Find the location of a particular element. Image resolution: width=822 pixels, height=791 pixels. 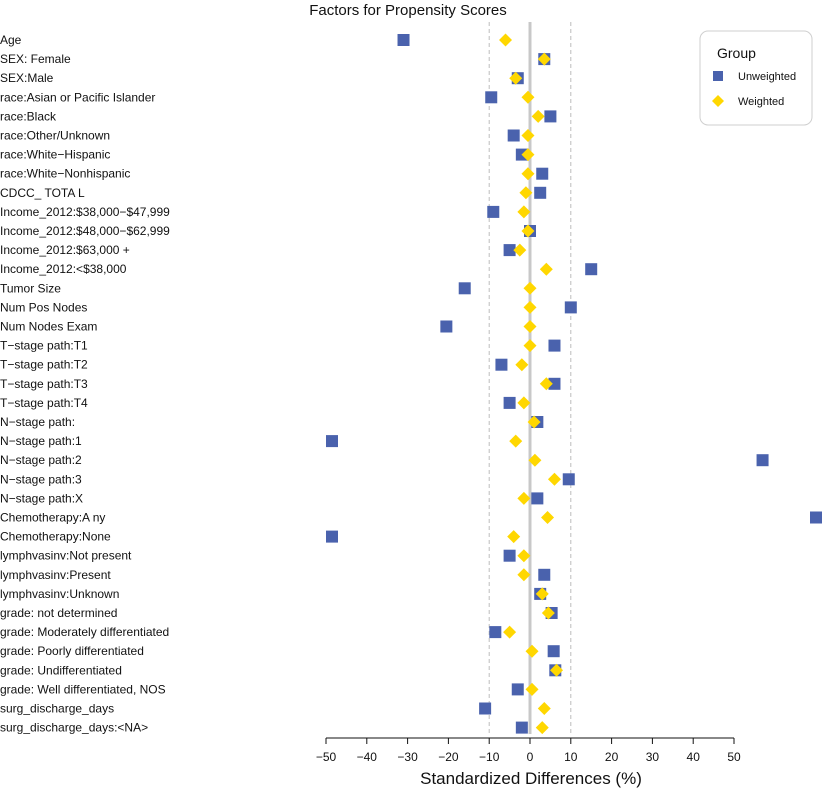

point-weighted-t-stage-path-t1 is located at coordinates (530, 346).